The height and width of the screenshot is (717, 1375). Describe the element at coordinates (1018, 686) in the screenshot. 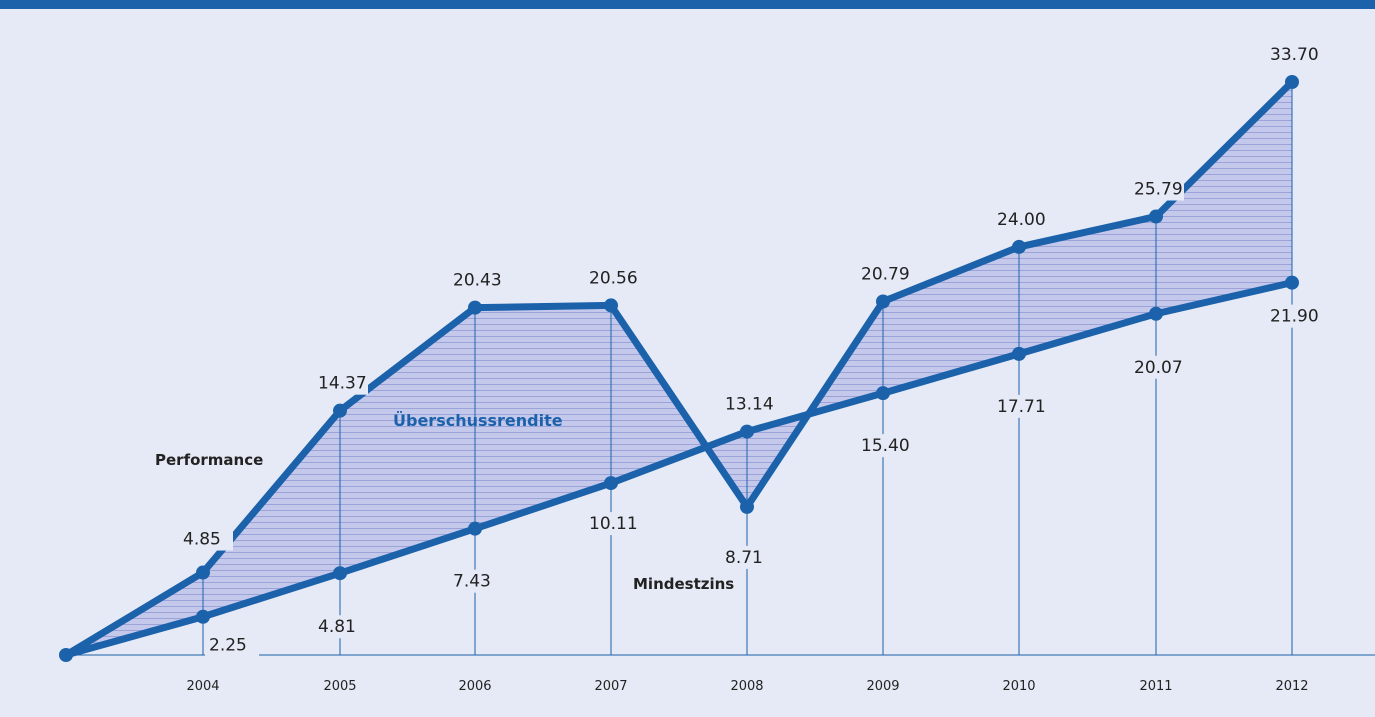

I see `x-tick-label-2010: 2010` at that location.